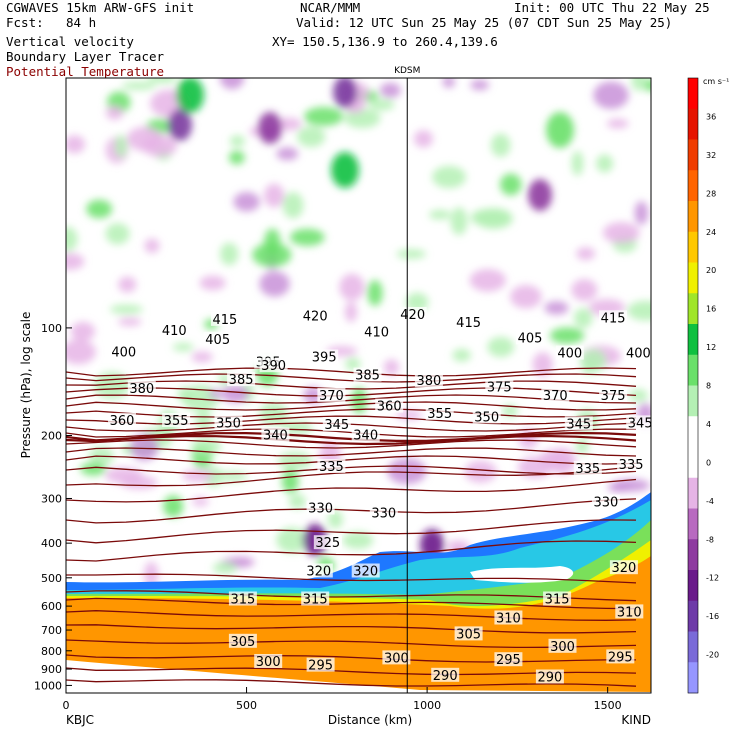 The image size is (740, 740). I want to click on theta-label: 395, so click(324, 358).